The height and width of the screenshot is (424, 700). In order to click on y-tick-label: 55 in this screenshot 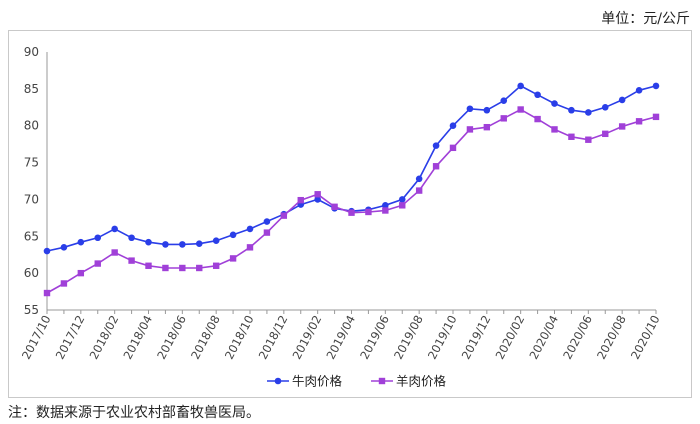, I will do `click(31, 310)`.